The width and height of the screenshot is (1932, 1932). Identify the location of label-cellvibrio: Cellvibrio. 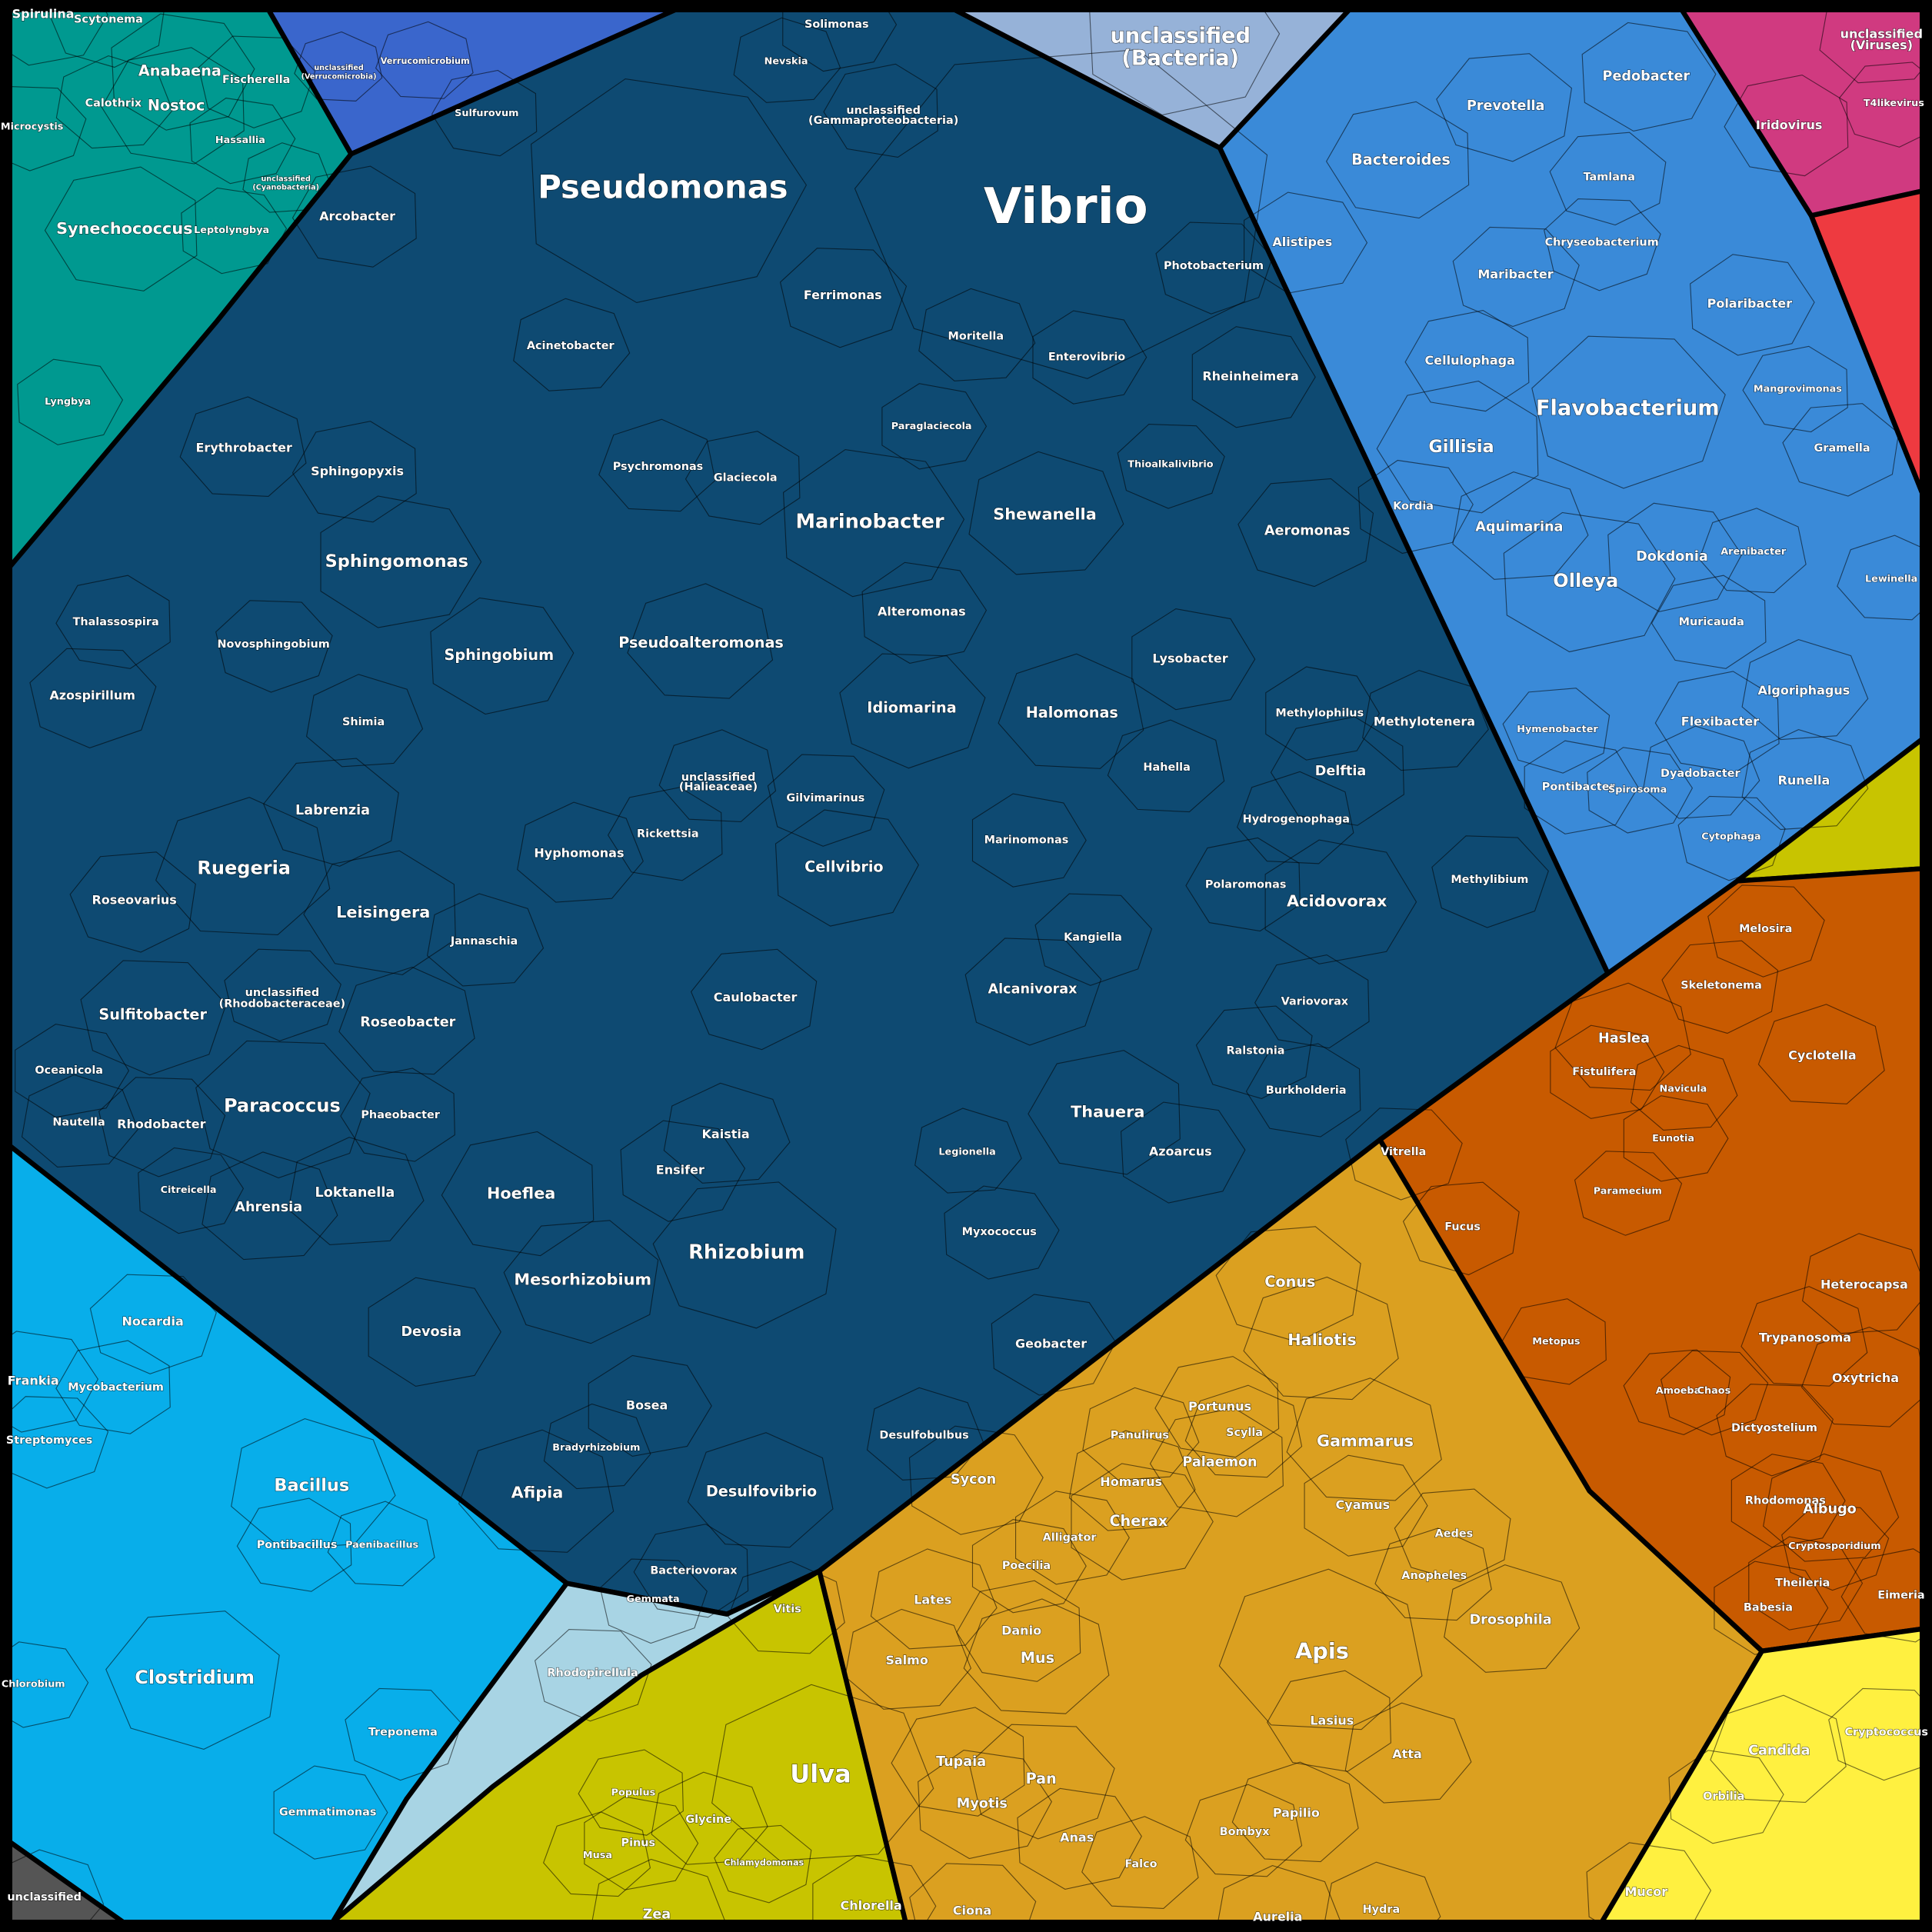
(843, 866).